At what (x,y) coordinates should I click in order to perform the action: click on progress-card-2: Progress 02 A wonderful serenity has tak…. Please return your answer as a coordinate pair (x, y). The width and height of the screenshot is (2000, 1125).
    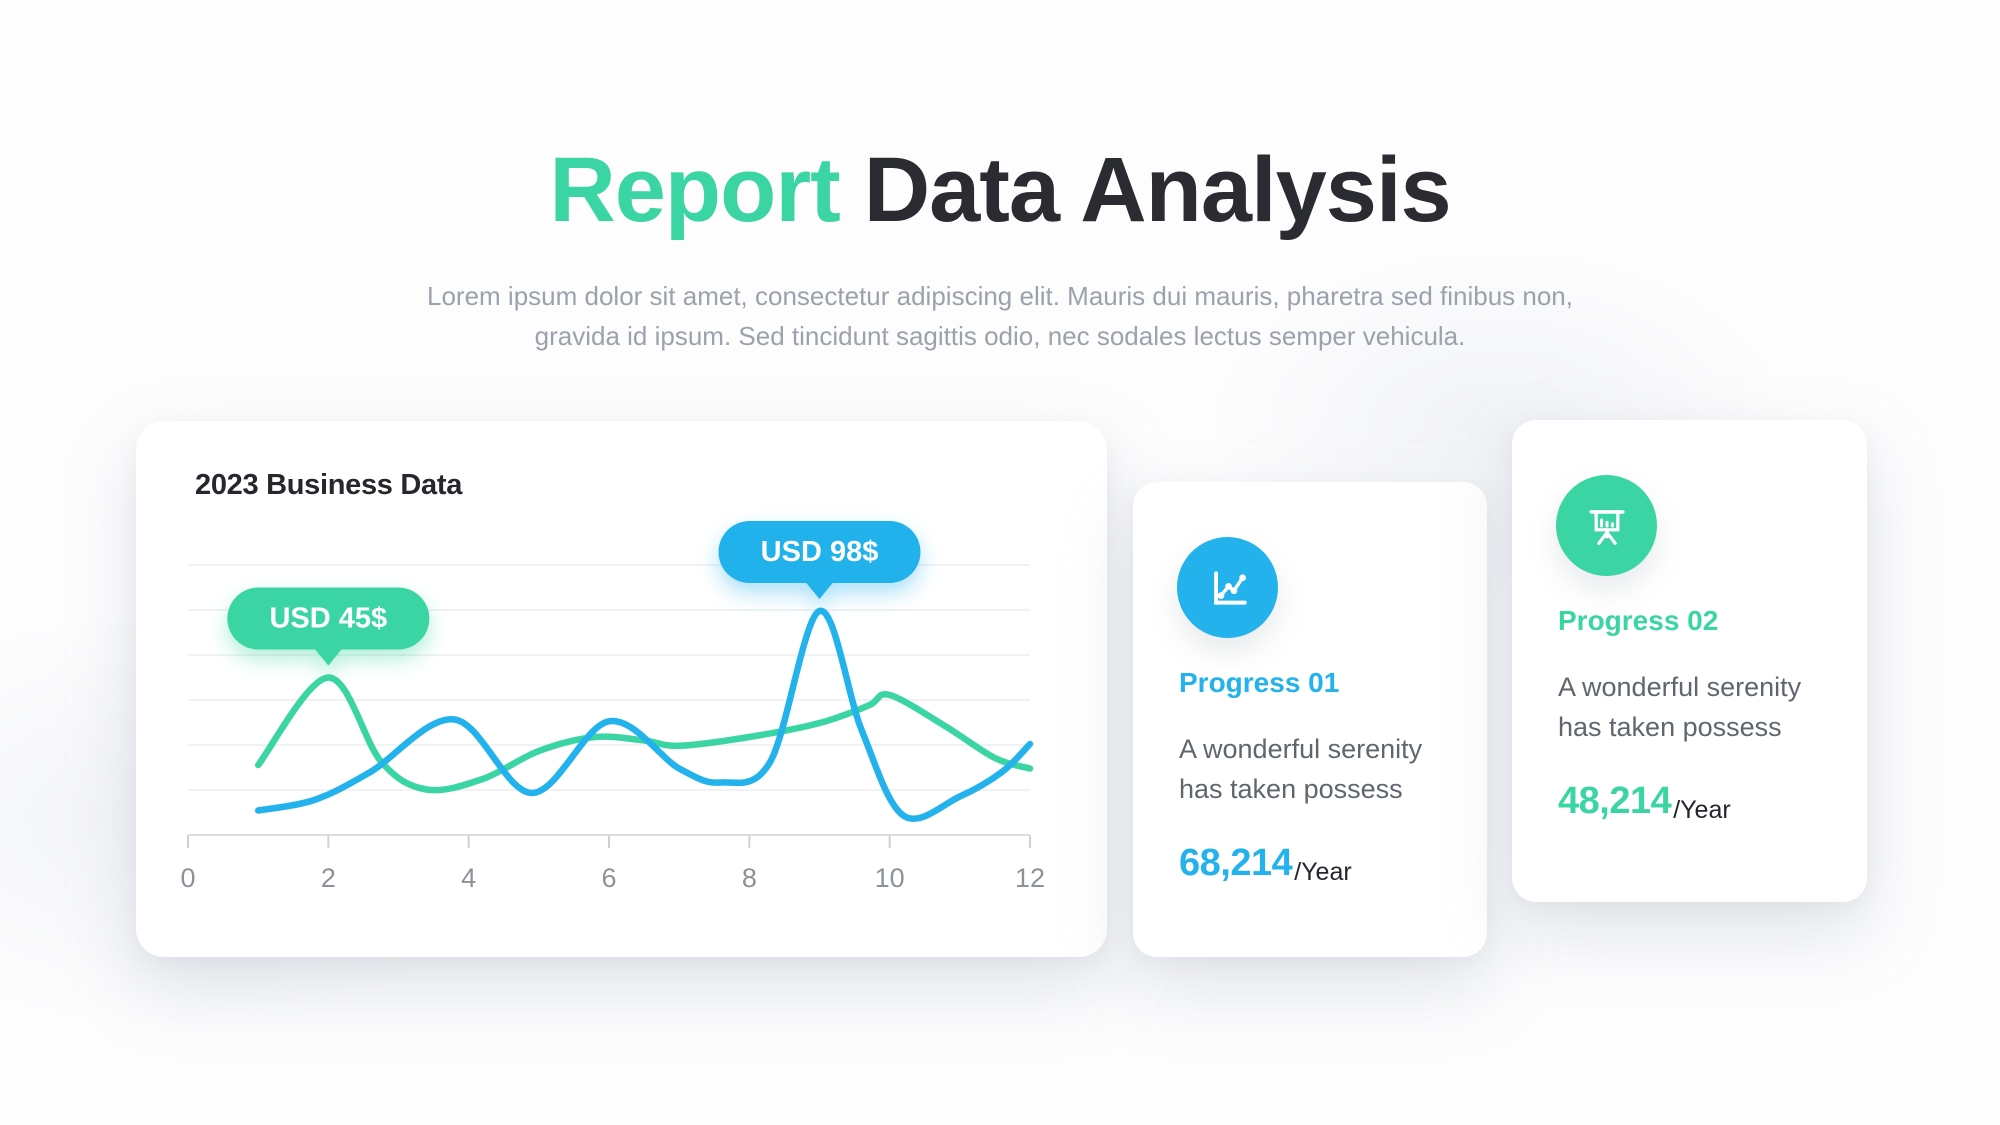
    Looking at the image, I should click on (1689, 661).